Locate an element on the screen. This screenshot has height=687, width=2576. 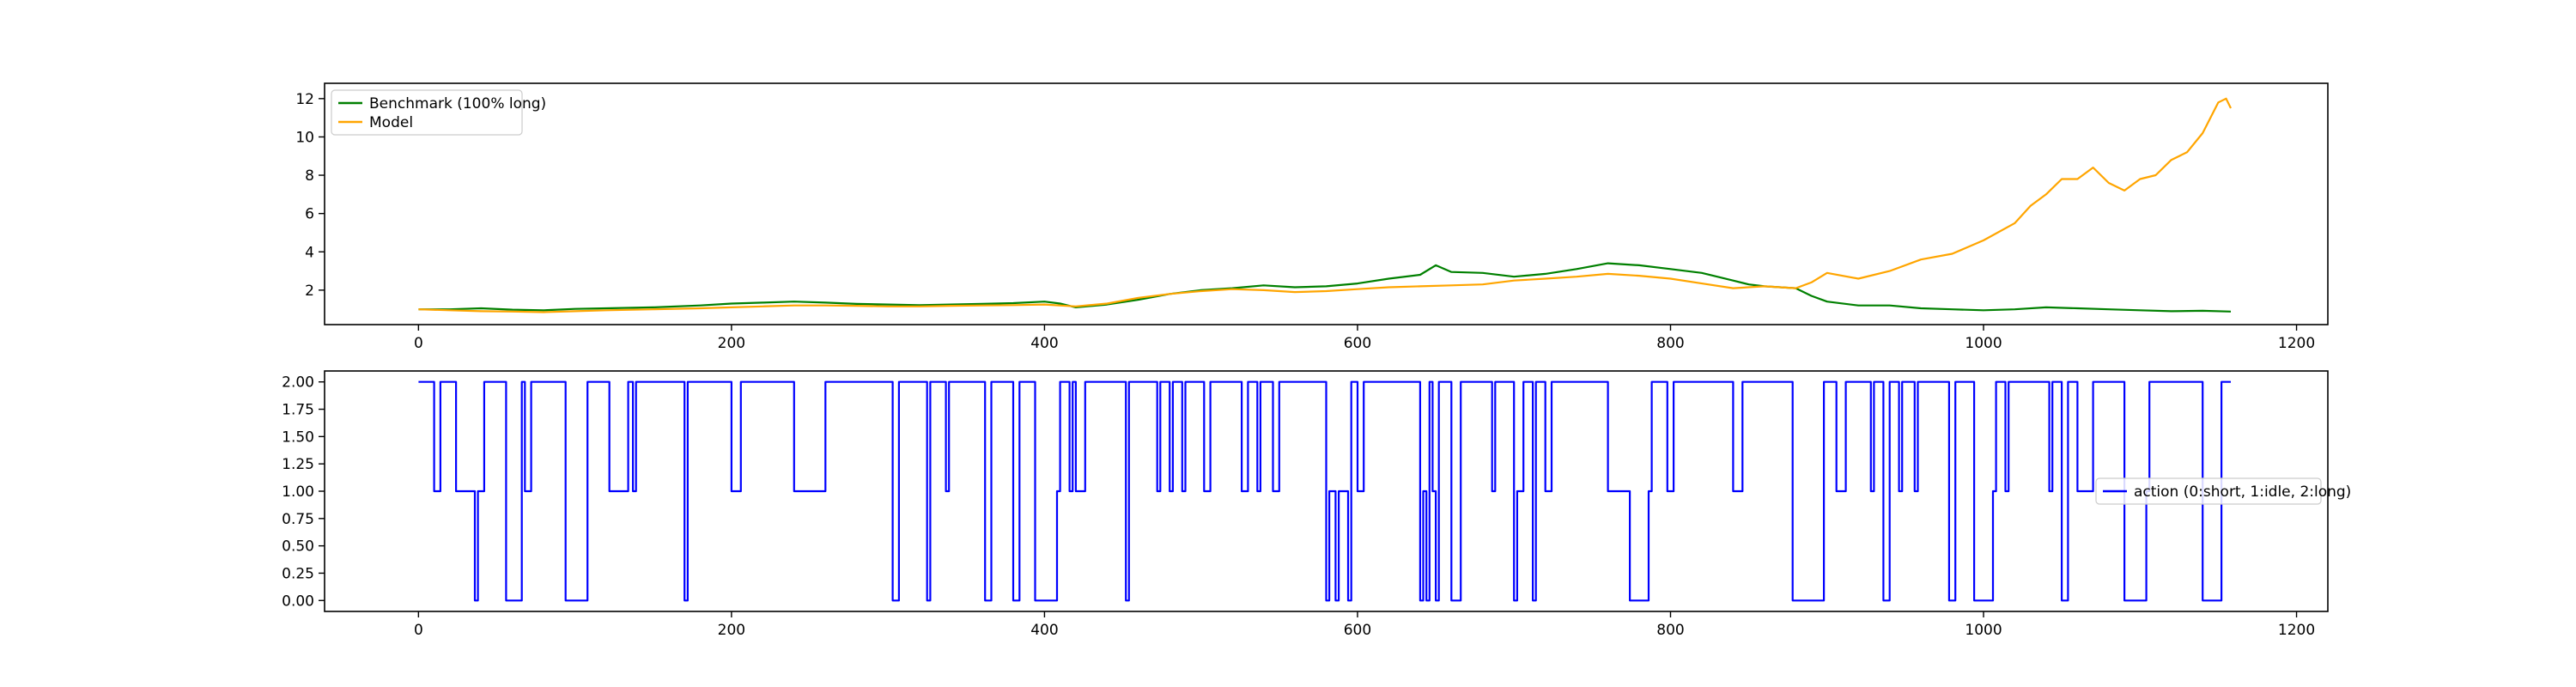
y-tick-label: 0.50 is located at coordinates (298, 547).